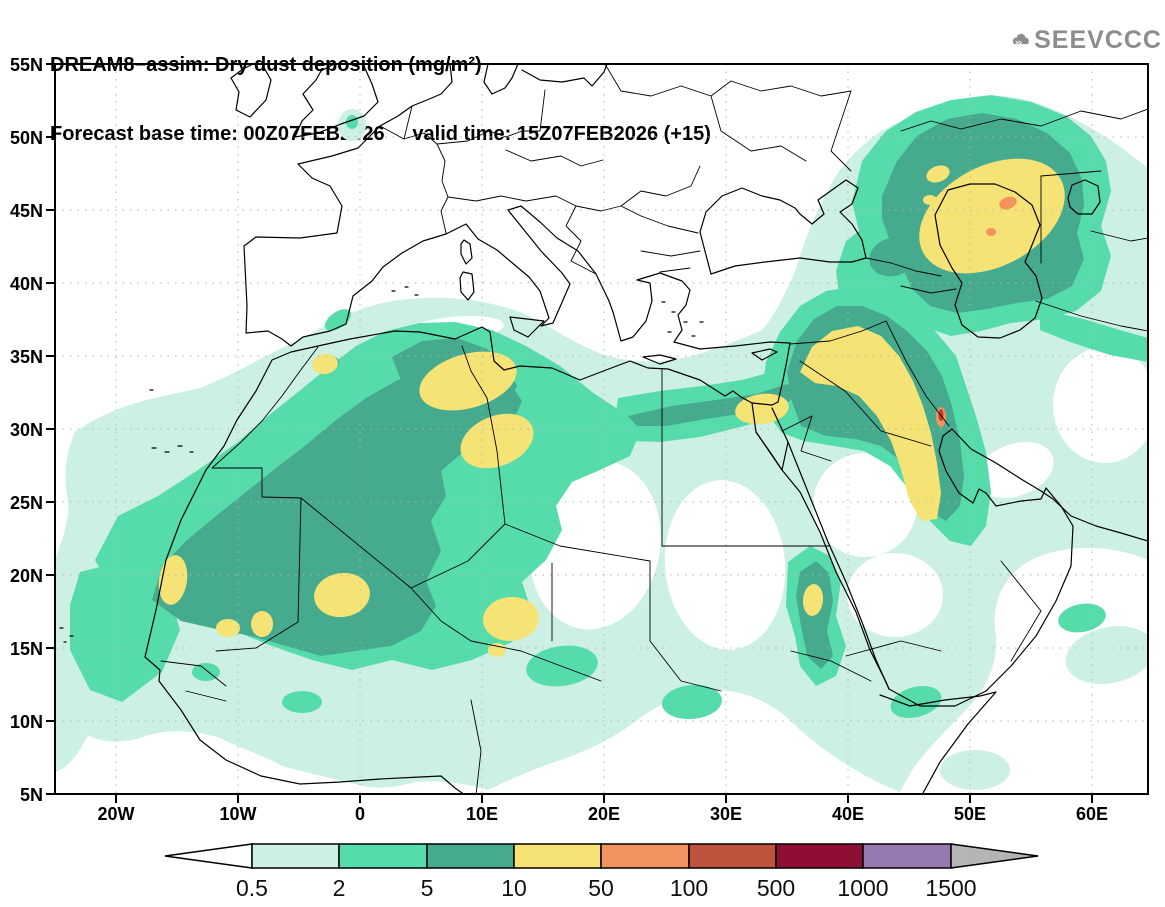 This screenshot has height=907, width=1165. What do you see at coordinates (115, 814) in the screenshot?
I see `x-tick-label: 20W` at bounding box center [115, 814].